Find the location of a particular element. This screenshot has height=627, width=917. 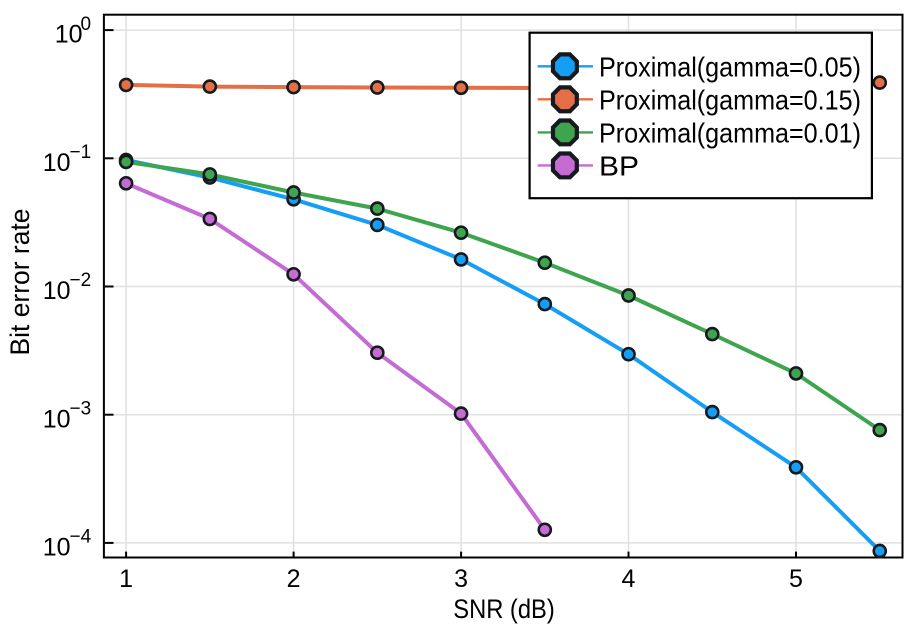

svg-text: Bit error rate is located at coordinates (20, 282).